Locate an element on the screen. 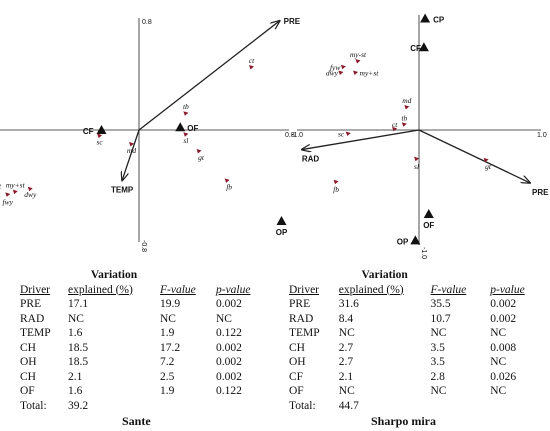 This screenshot has width=550, height=431. f-value-cell: 19.9 is located at coordinates (170, 304).